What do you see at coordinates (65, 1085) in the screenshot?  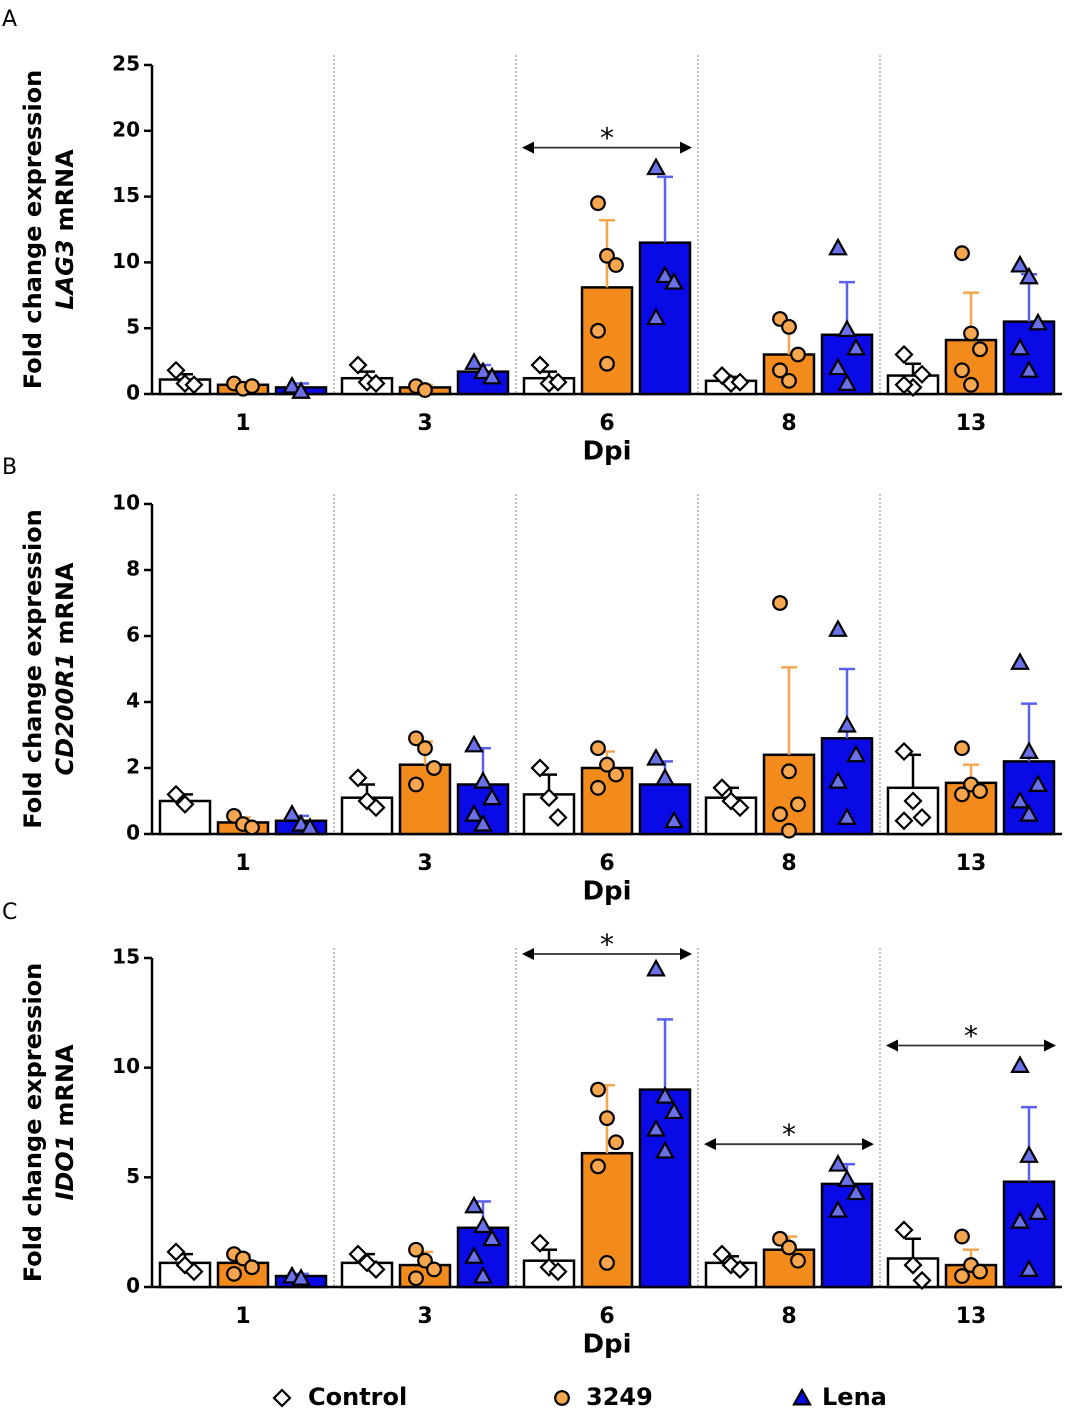 I see `y-axis-label-suffix: mRNA` at bounding box center [65, 1085].